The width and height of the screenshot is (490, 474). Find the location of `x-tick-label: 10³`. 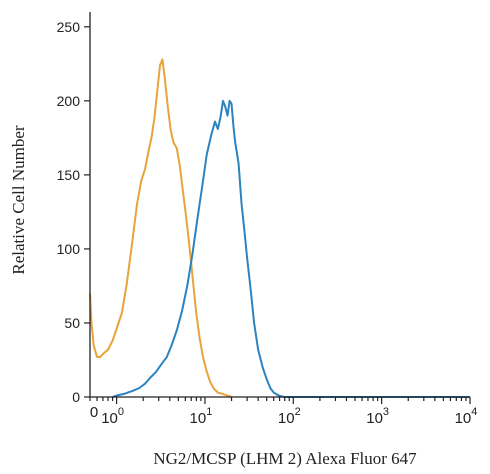

x-tick-label: 10³ is located at coordinates (377, 416).